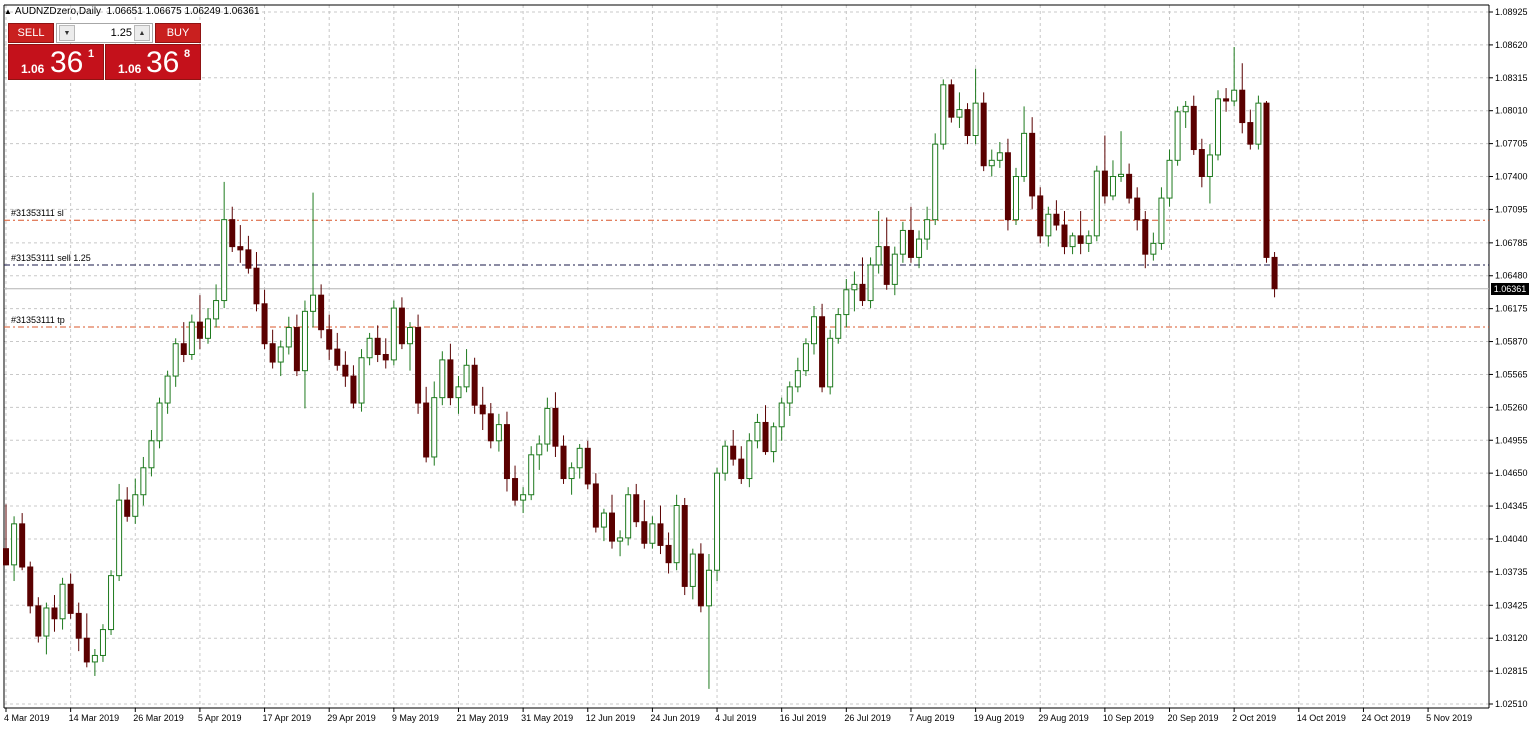 This screenshot has height=732, width=1535. Describe the element at coordinates (178, 33) in the screenshot. I see `buy-button: BUY` at that location.